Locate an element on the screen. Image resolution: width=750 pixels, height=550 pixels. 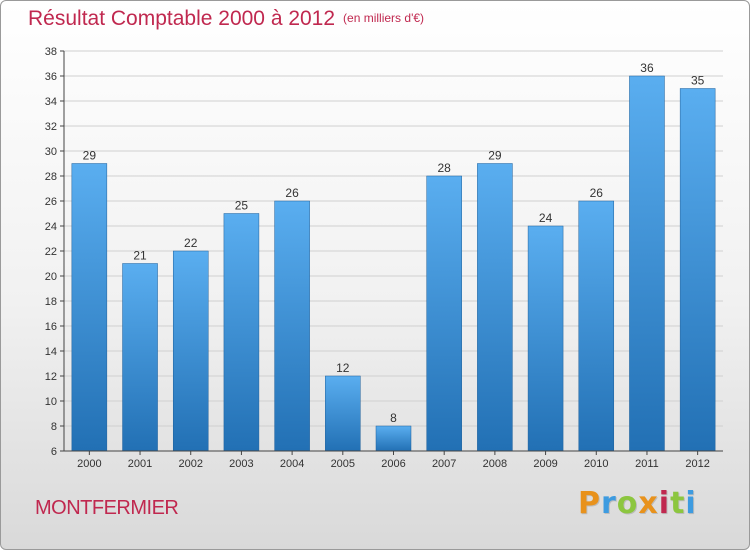
x-tick-label: 2001 is located at coordinates (140, 464).